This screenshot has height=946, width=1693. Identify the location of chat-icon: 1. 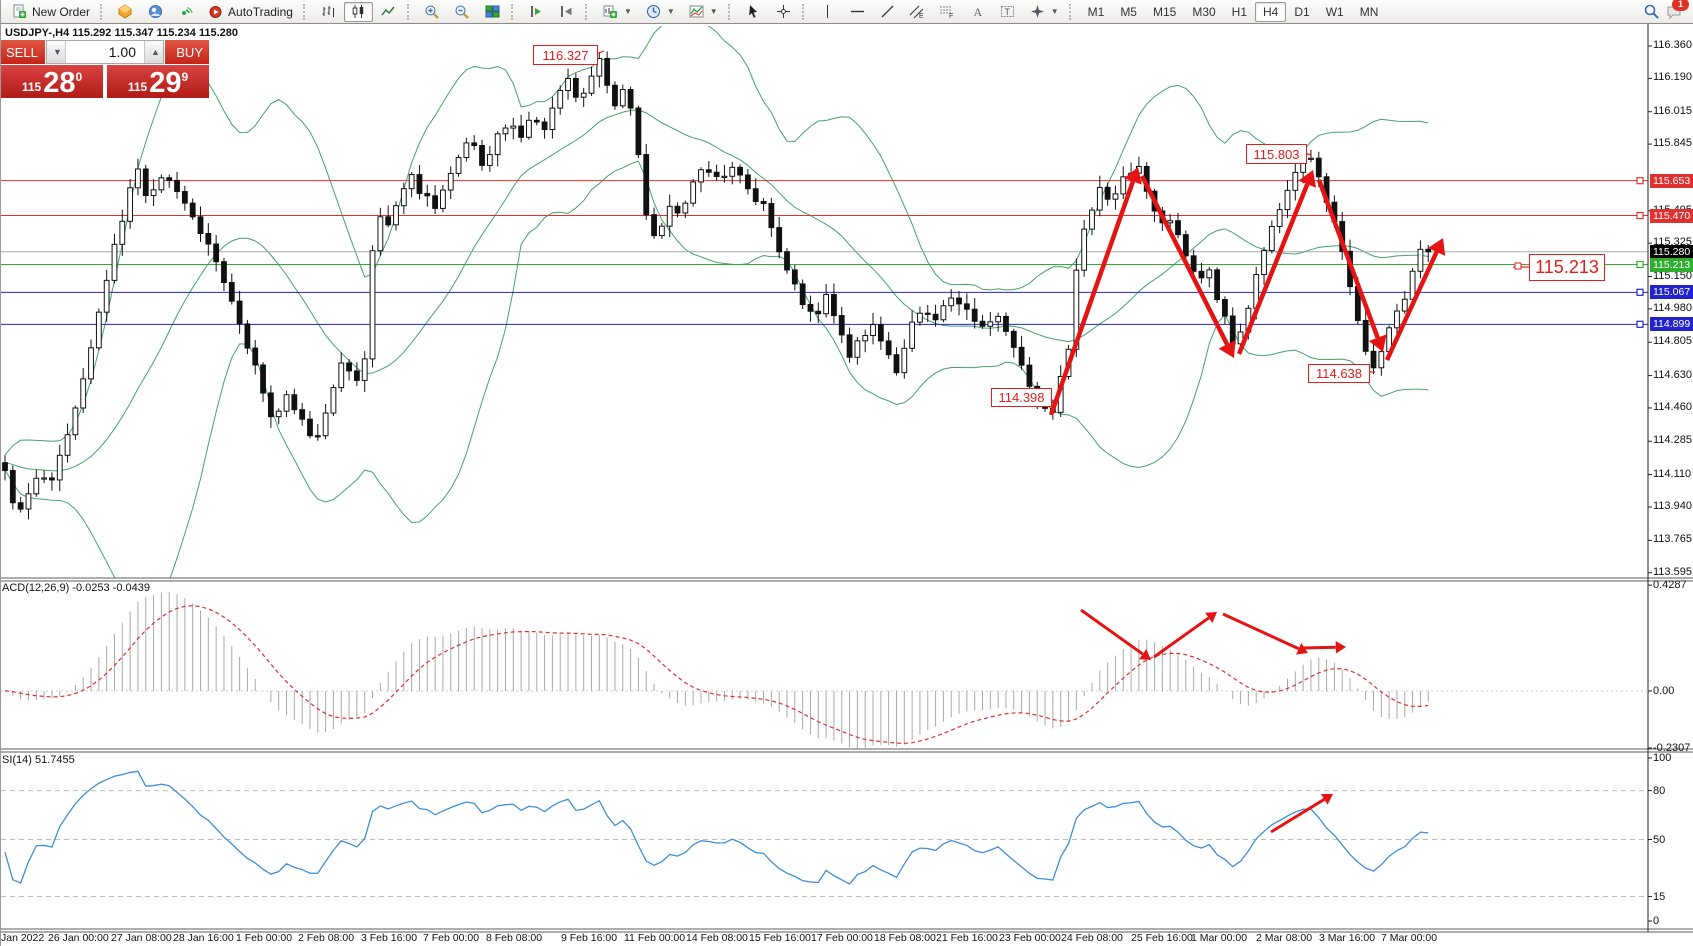
(1677, 10).